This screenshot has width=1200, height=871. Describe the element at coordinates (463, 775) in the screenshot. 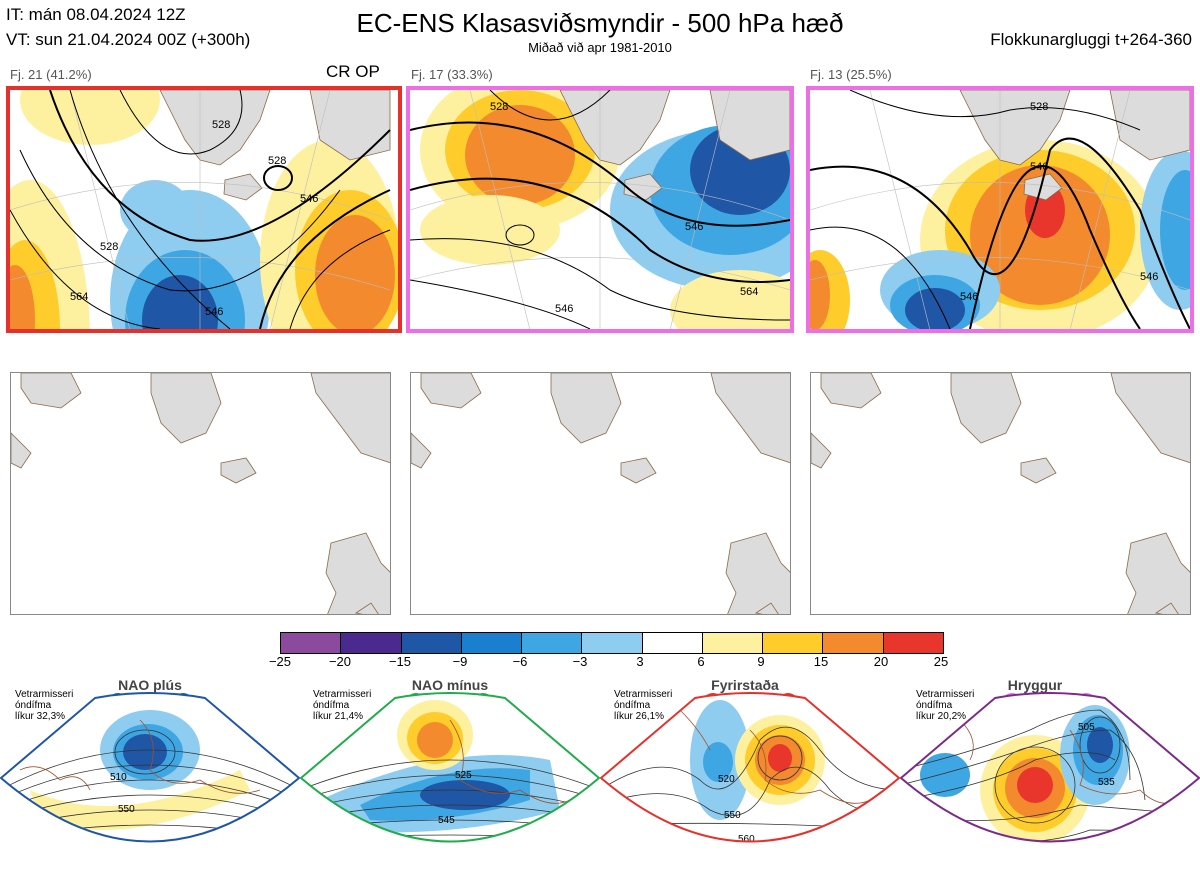

I see `scenario-2-label: 525` at that location.